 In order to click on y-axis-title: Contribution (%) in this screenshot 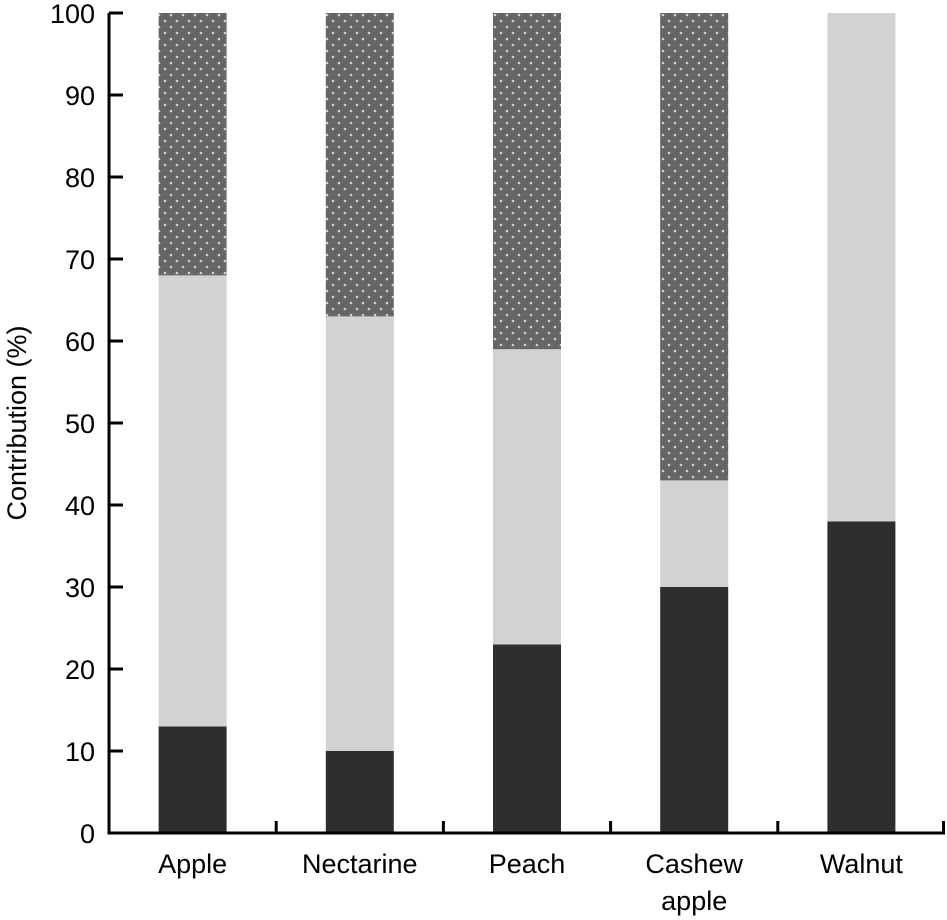, I will do `click(17, 422)`.